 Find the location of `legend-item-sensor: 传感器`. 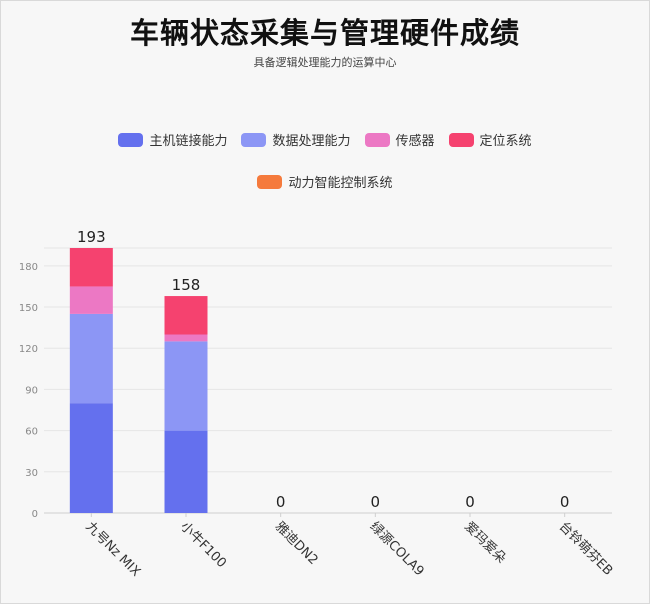

legend-item-sensor: 传感器 is located at coordinates (399, 139).